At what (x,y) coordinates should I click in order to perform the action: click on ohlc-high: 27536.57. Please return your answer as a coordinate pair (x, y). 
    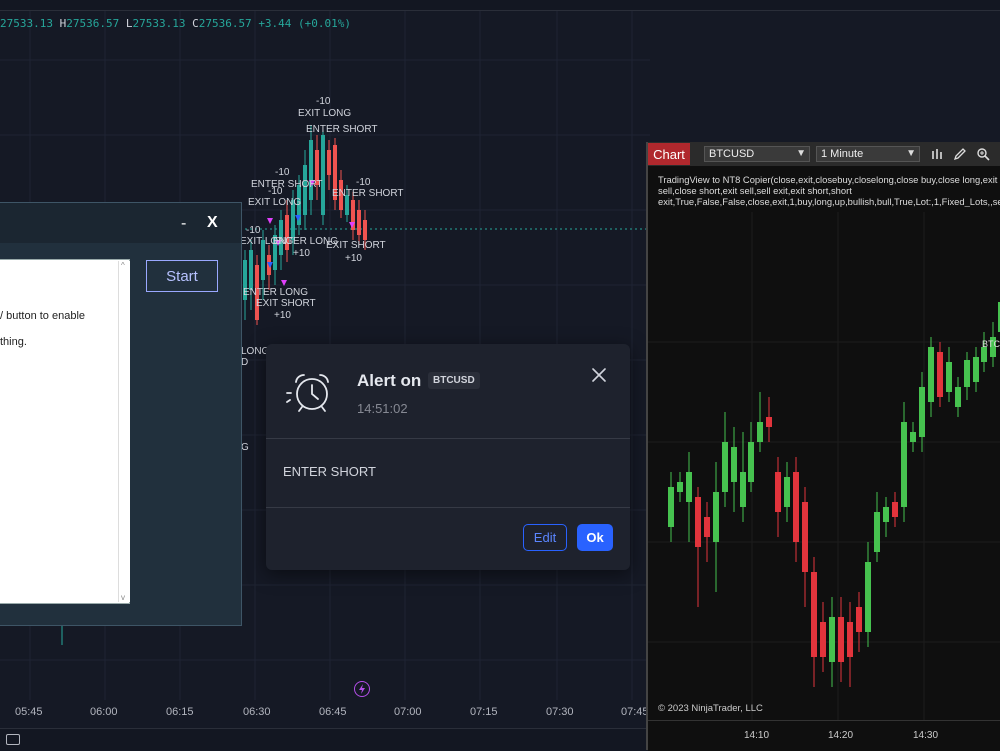
    Looking at the image, I should click on (93, 23).